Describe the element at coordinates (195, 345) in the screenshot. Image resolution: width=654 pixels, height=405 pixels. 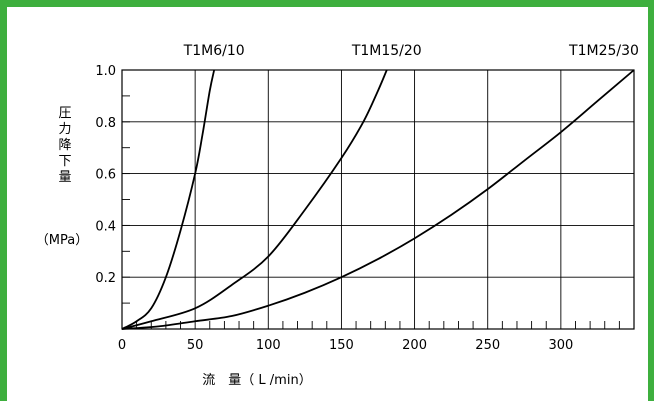
I see `x-tick-label: 50` at that location.